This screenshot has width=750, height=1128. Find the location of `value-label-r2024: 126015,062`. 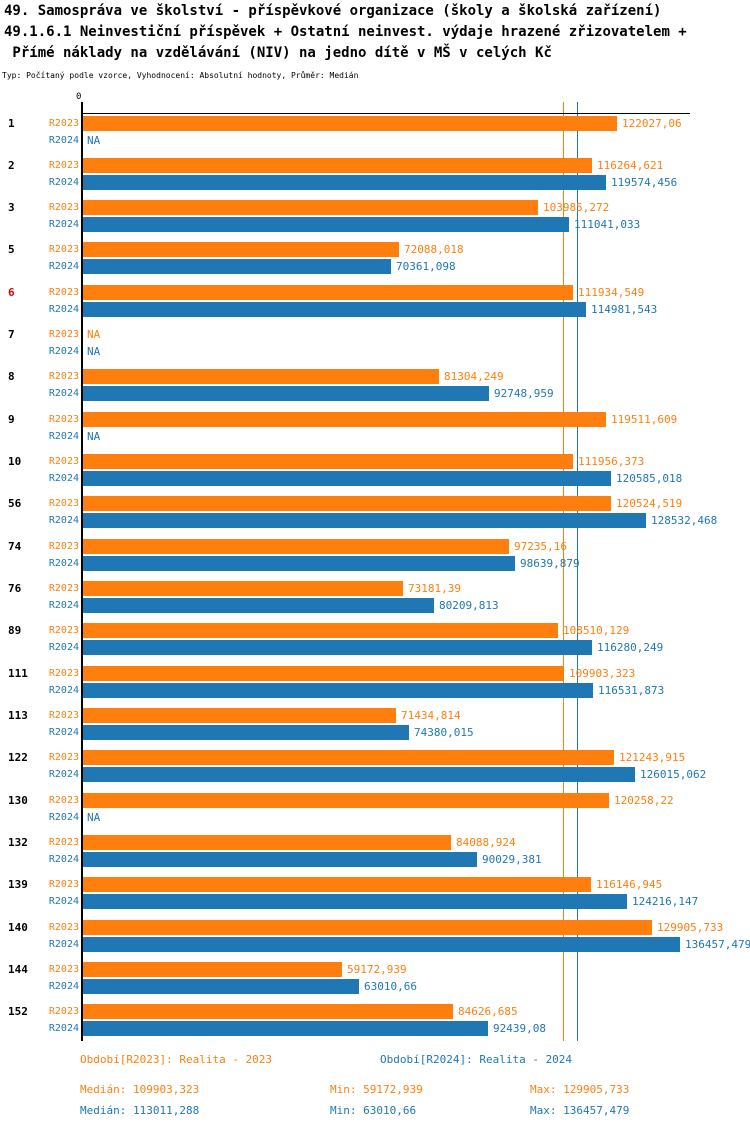

value-label-r2024: 126015,062 is located at coordinates (673, 775).